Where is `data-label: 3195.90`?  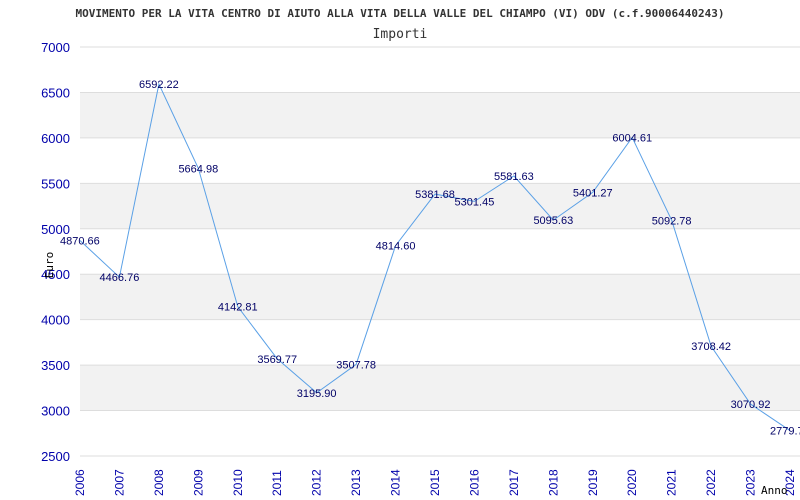
data-label: 3195.90 is located at coordinates (317, 394).